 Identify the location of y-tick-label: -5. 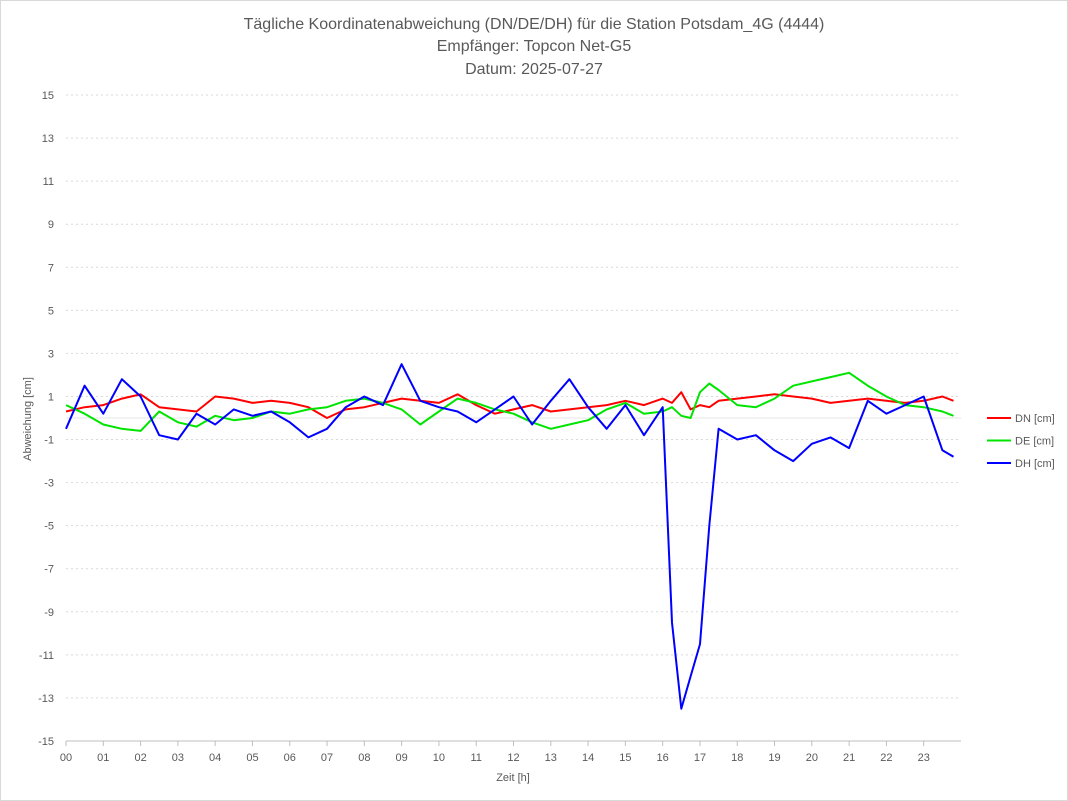
(49, 527).